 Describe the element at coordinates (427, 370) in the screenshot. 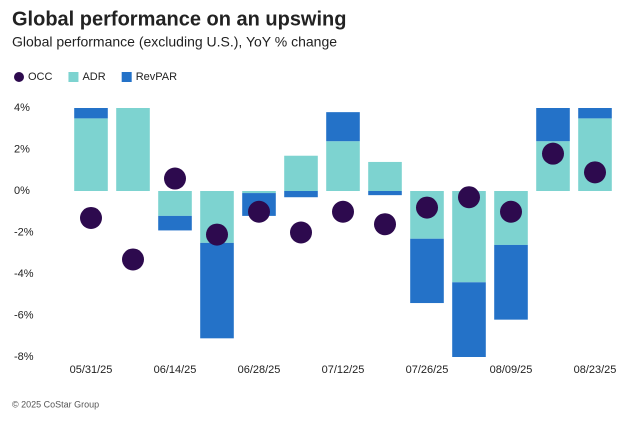

I see `x-tick-label: 07/26/25` at that location.